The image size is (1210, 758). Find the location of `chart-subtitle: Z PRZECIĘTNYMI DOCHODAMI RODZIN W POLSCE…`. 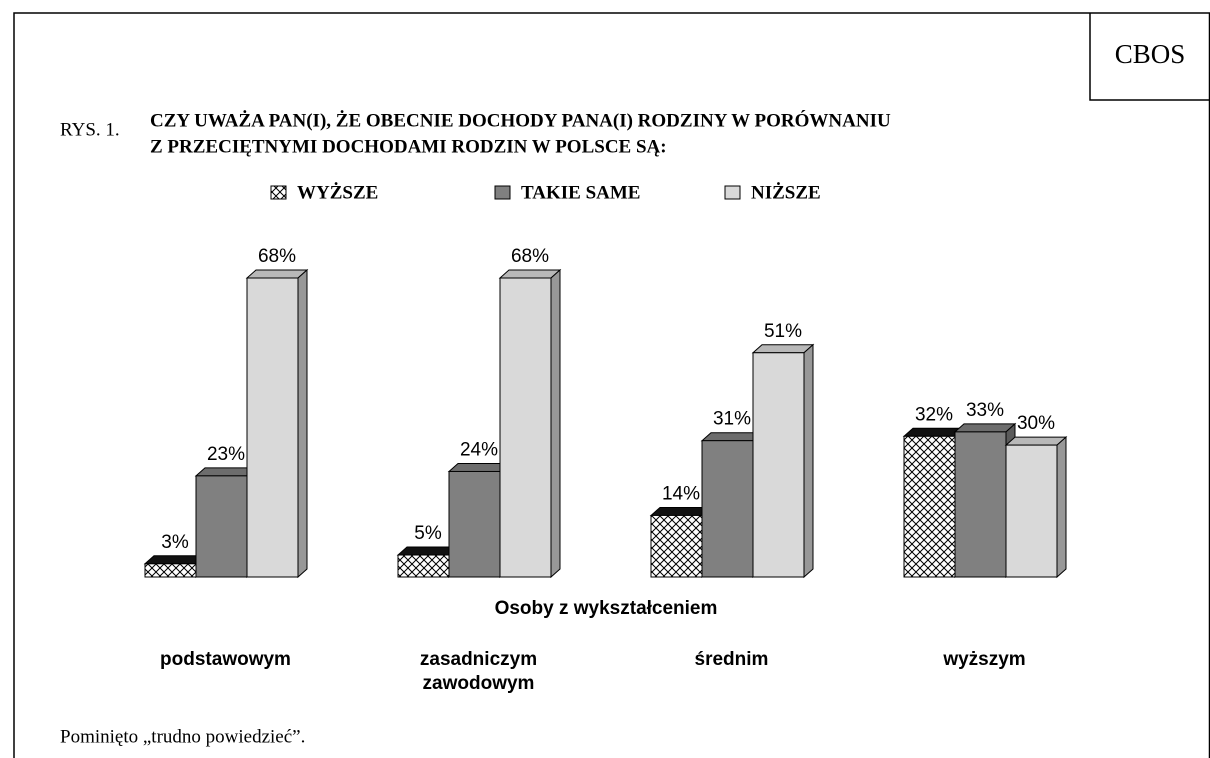

chart-subtitle: Z PRZECIĘTNYMI DOCHODAMI RODZIN W POLSCE… is located at coordinates (408, 146).